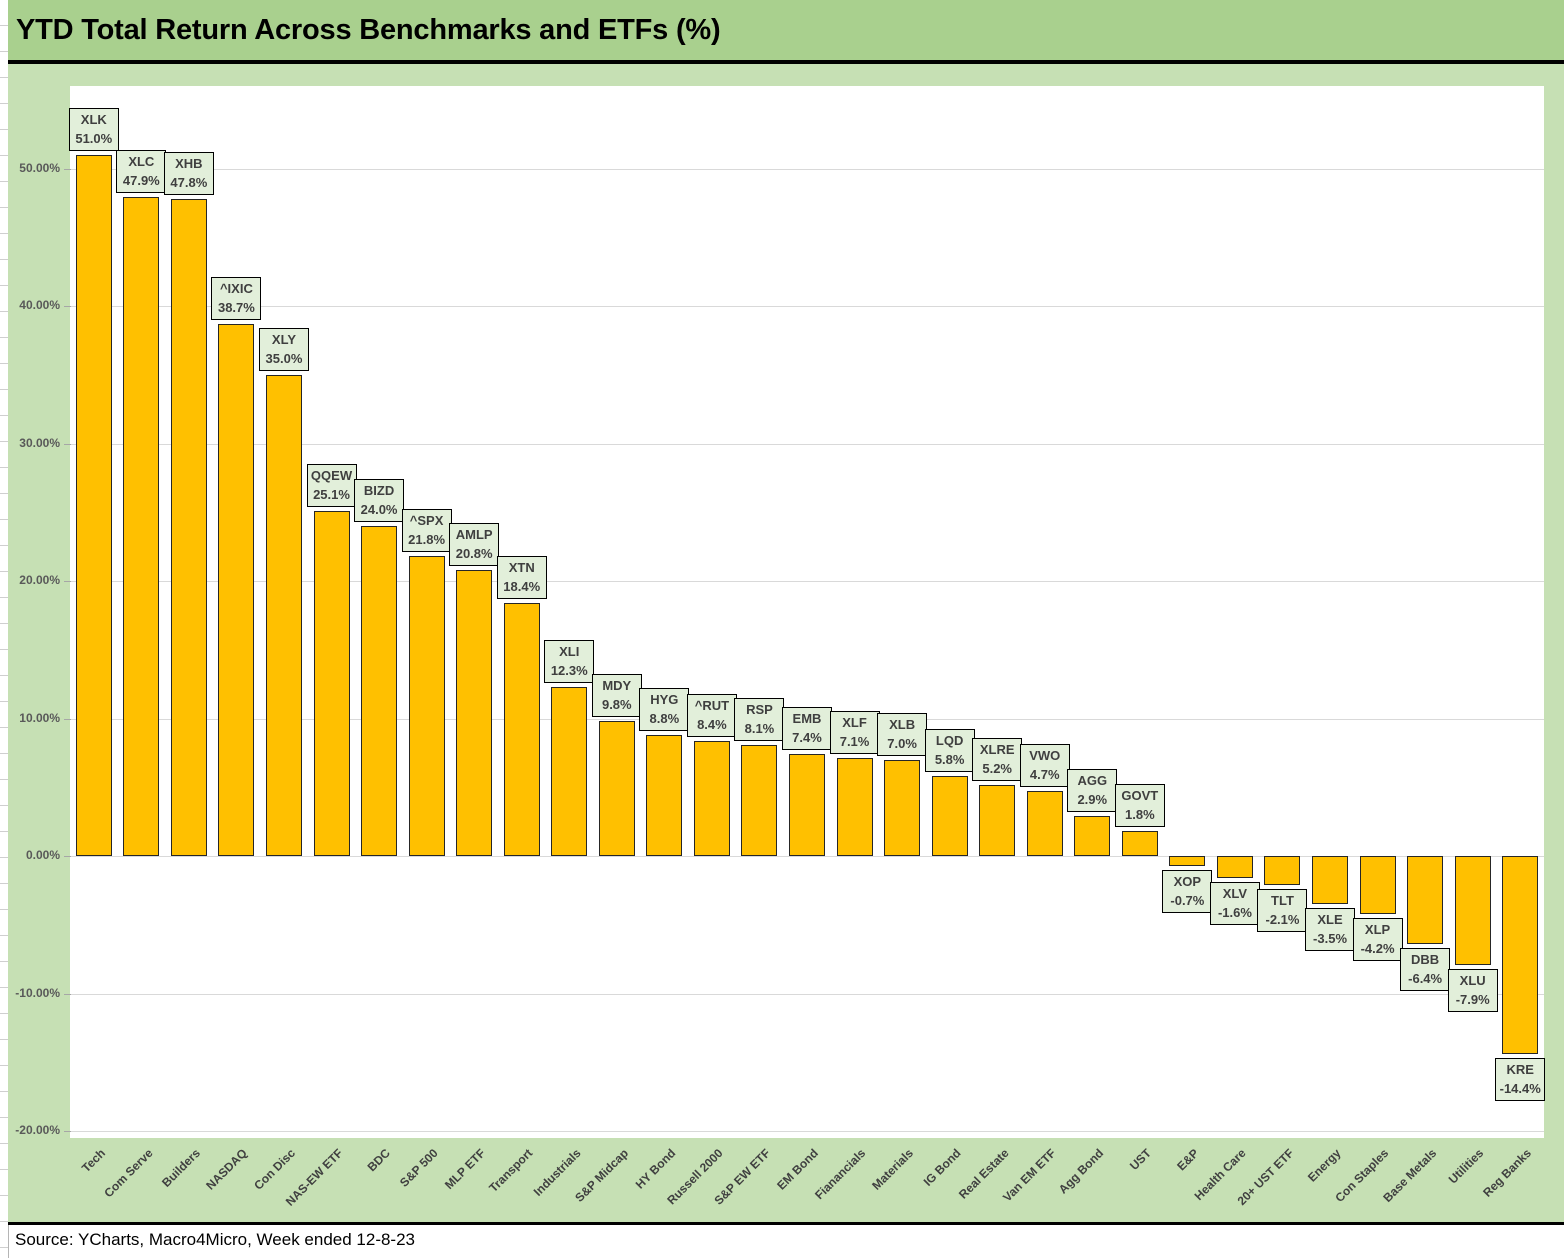 This screenshot has width=1564, height=1258. What do you see at coordinates (1507, 1173) in the screenshot?
I see `x-axis-category-label: Reg Banks` at bounding box center [1507, 1173].